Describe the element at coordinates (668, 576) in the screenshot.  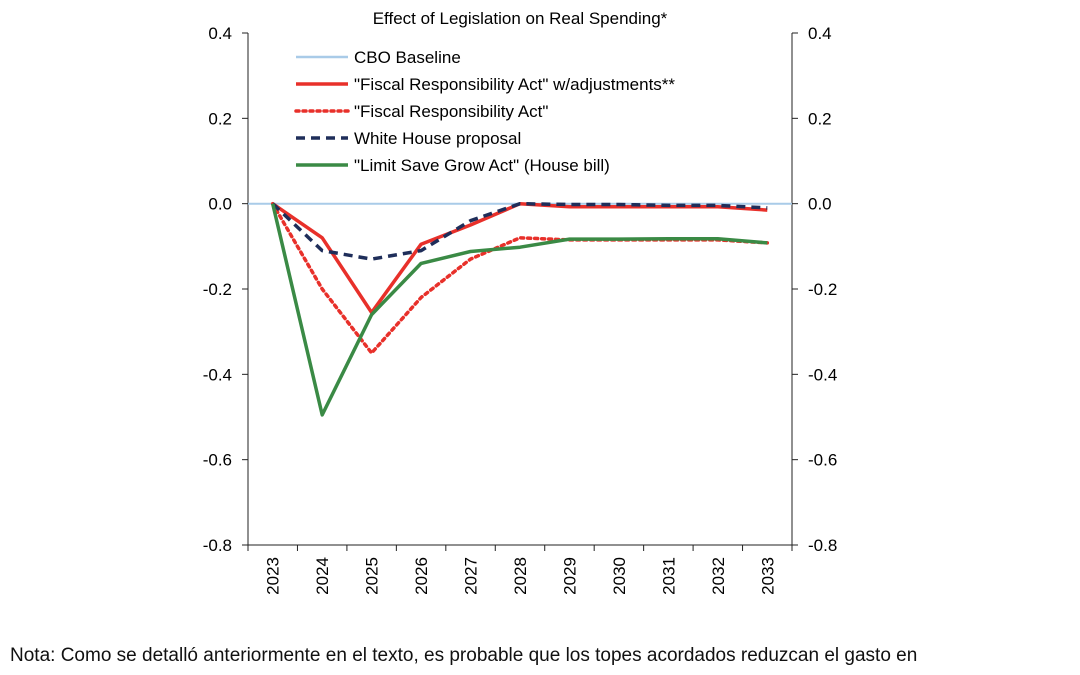
I see `x-tick-label: 2031` at that location.